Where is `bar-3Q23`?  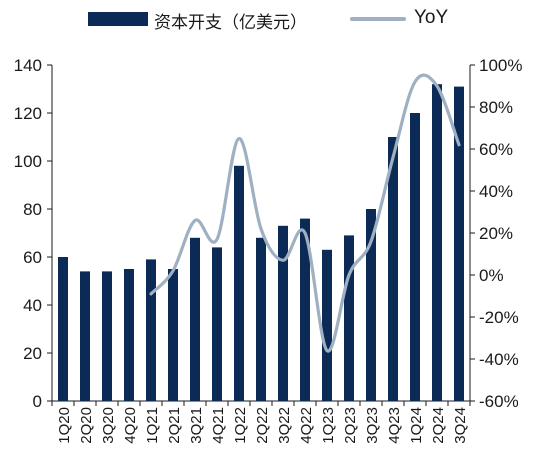 bar-3Q23 is located at coordinates (371, 305).